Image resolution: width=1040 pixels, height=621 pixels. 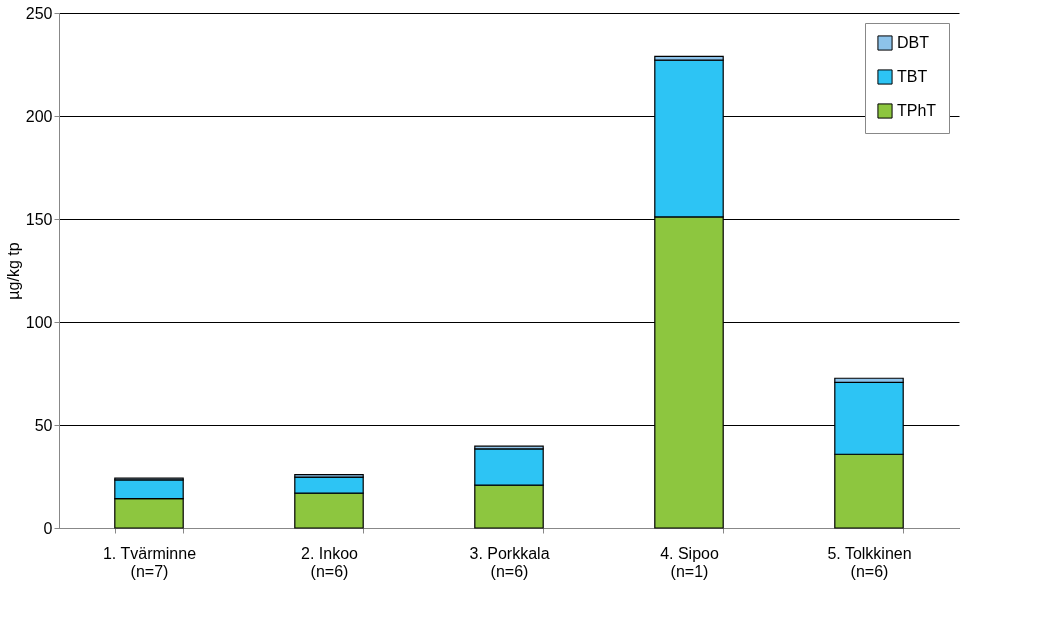 What do you see at coordinates (48, 528) in the screenshot?
I see `y-tick-label: 0` at bounding box center [48, 528].